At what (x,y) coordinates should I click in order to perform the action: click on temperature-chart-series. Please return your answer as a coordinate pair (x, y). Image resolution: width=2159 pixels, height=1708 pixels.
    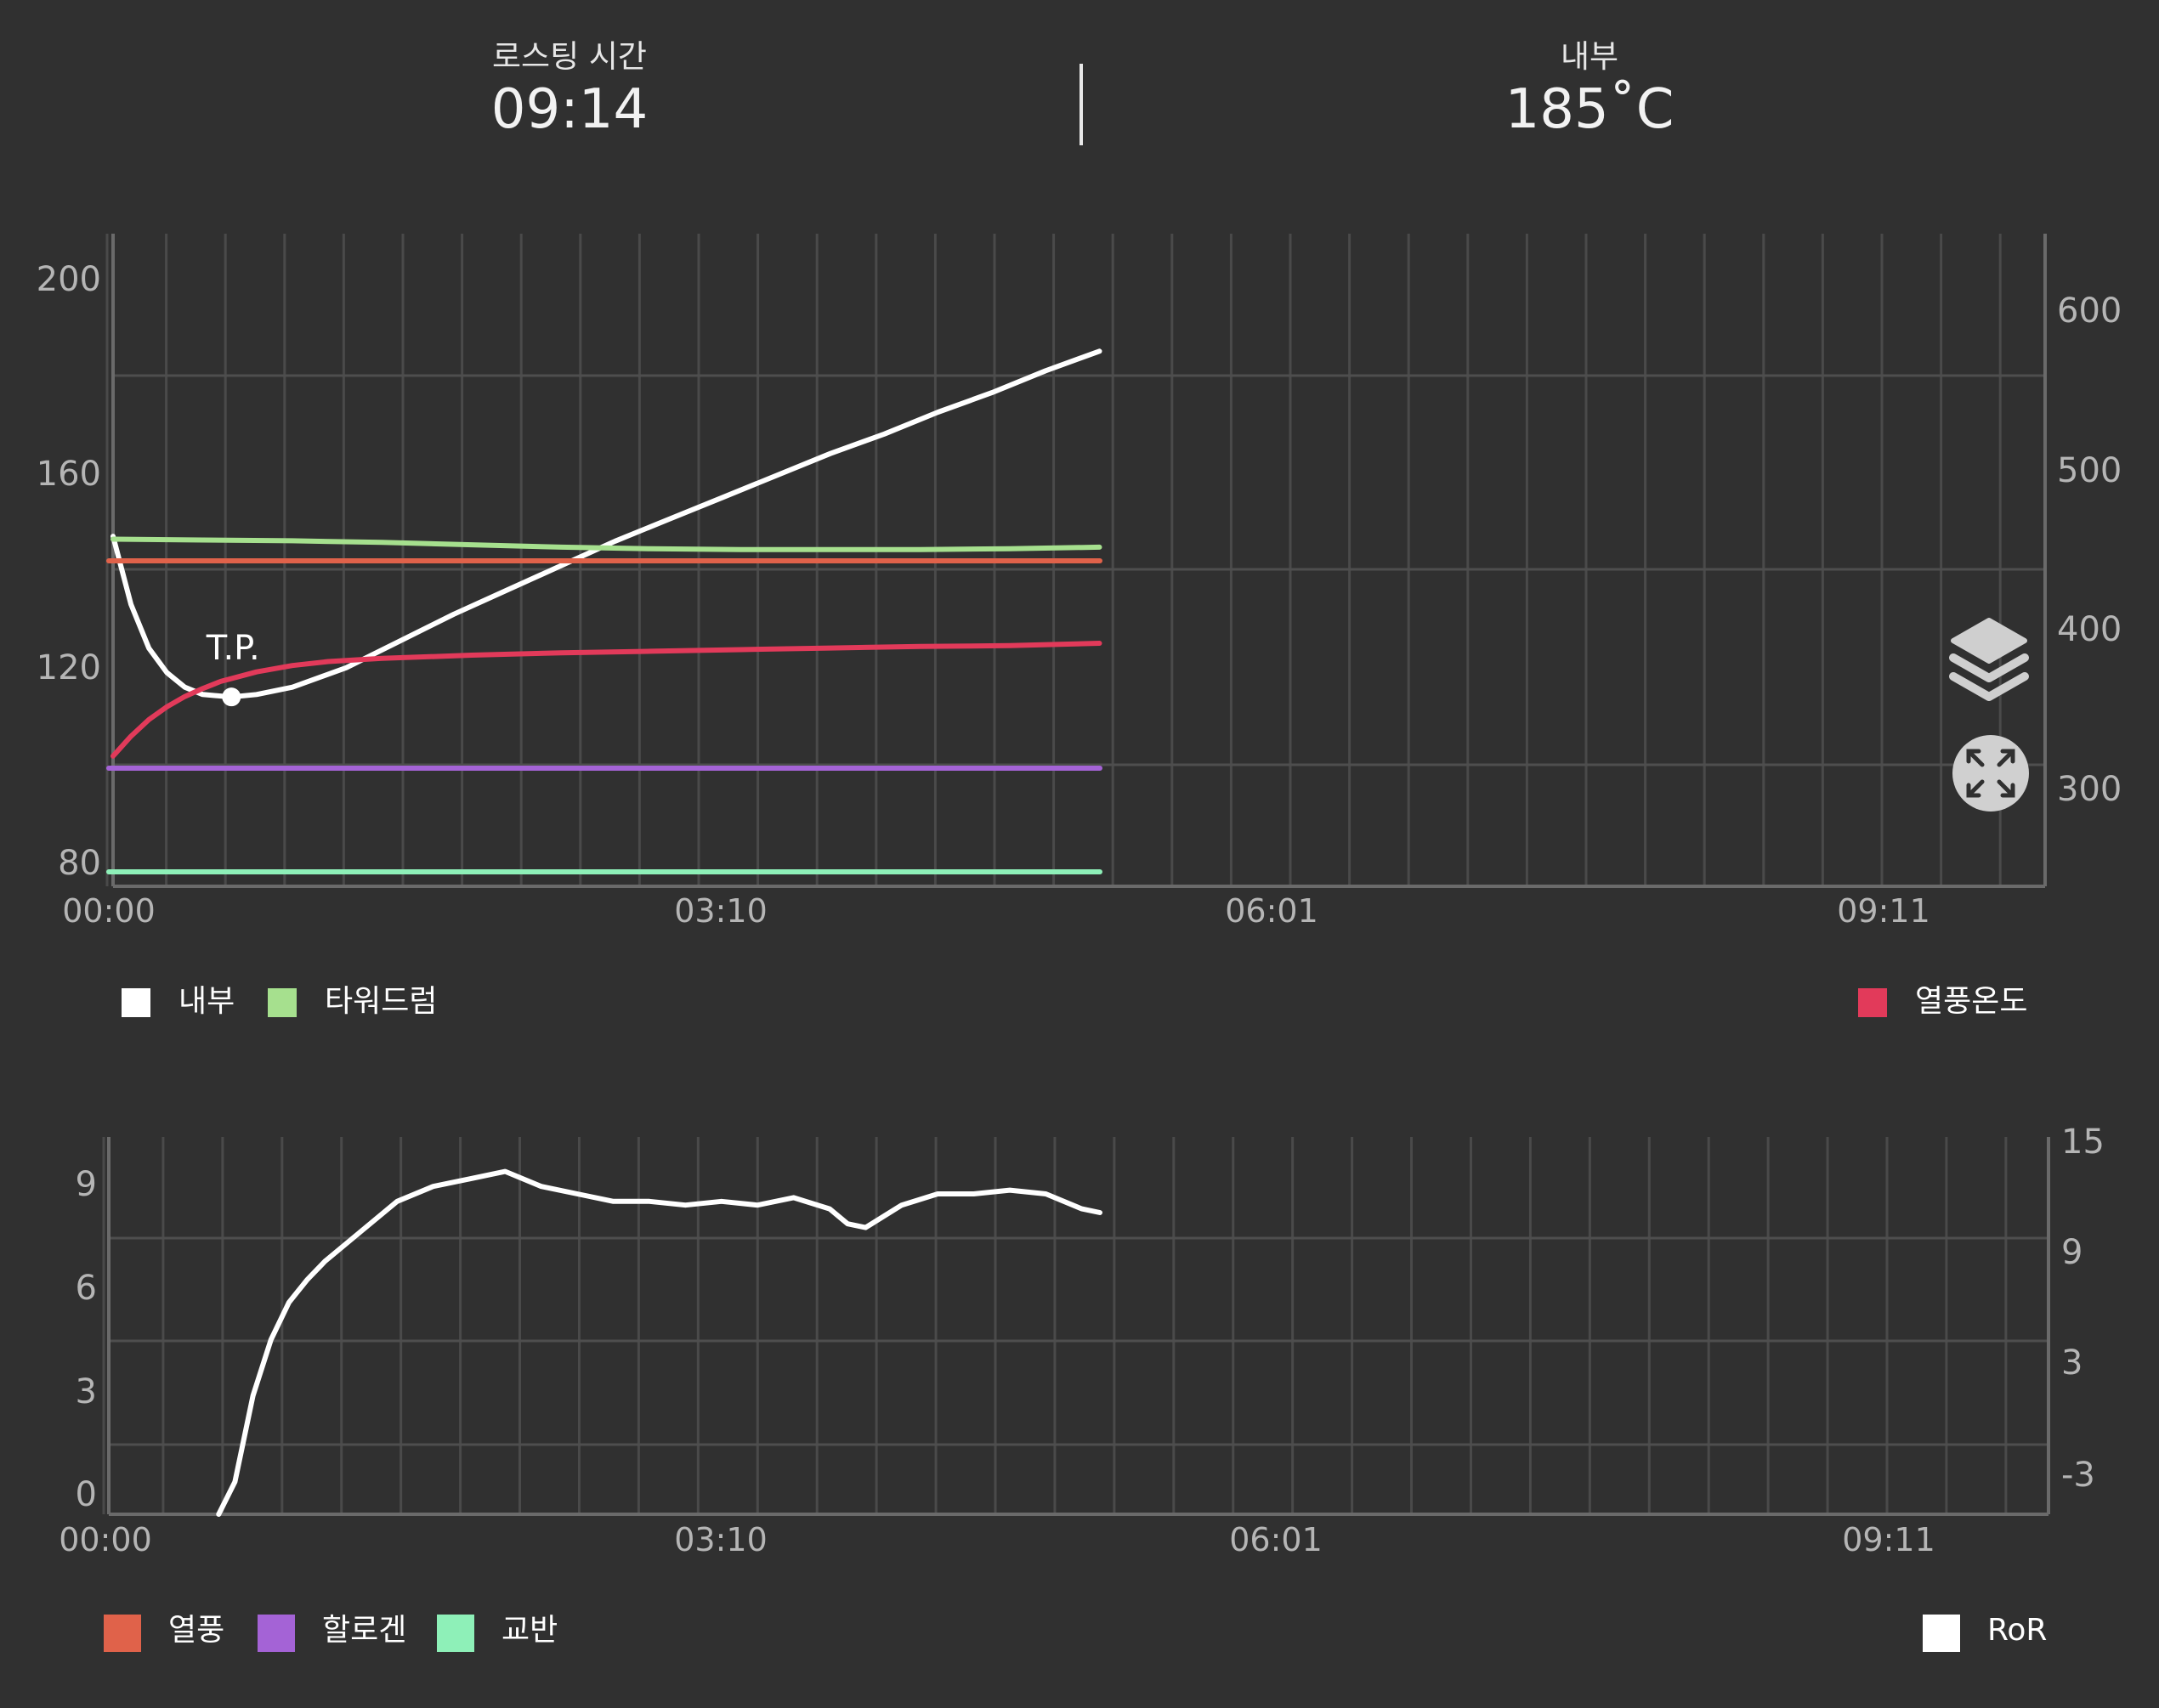
    Looking at the image, I should click on (606, 554).